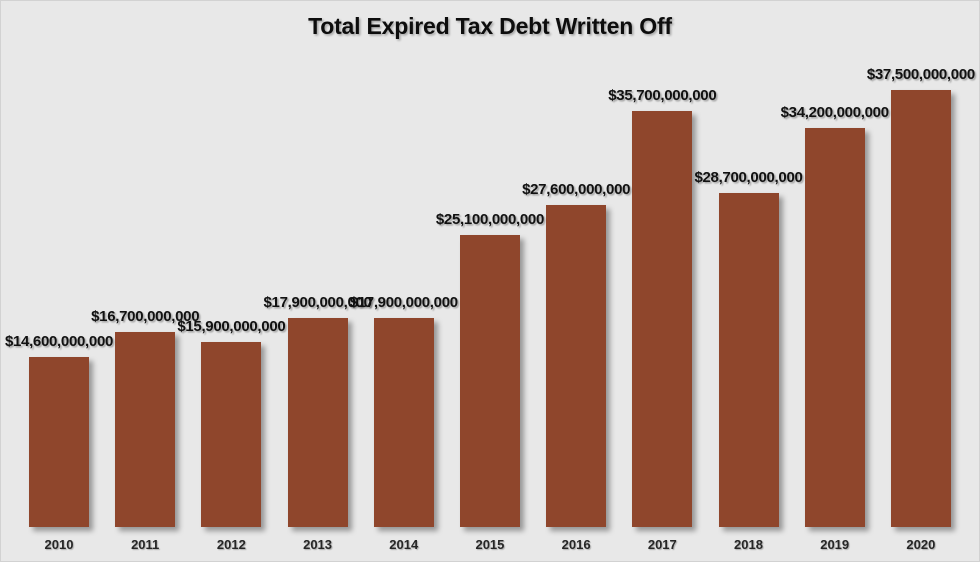  I want to click on bar-value-label: $28,700,000,000, so click(748, 177).